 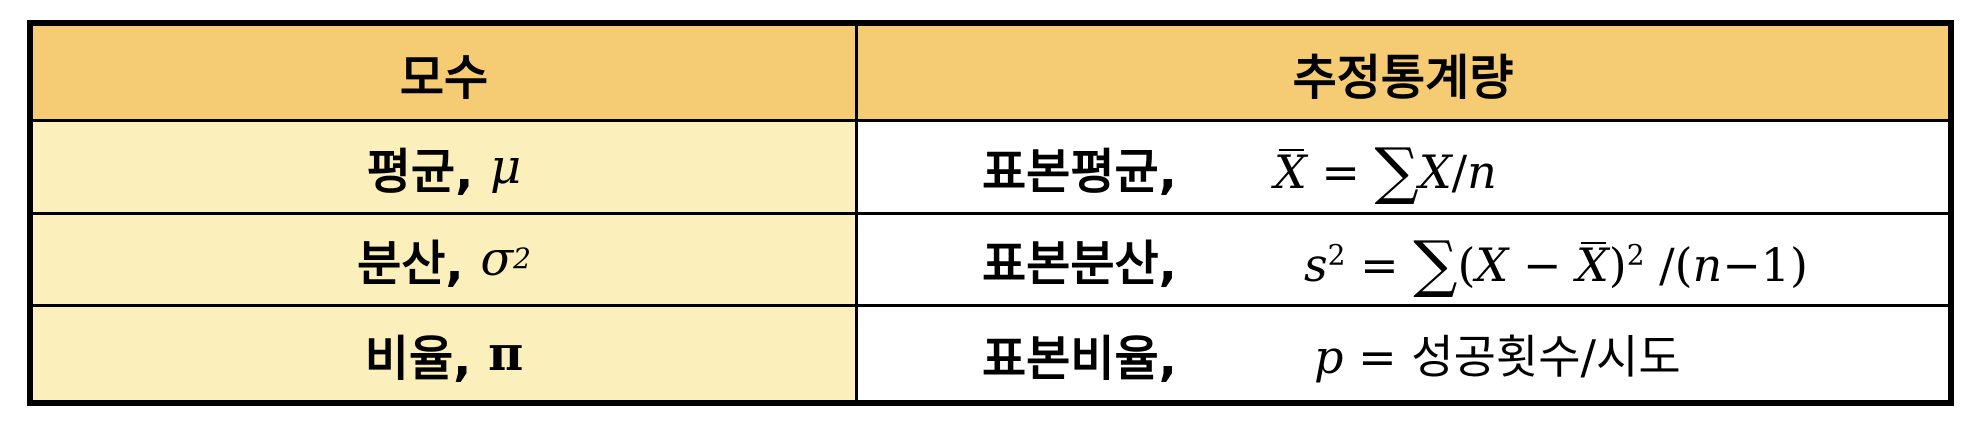 What do you see at coordinates (1403, 77) in the screenshot?
I see `header-estimator-label: 추정통계량` at bounding box center [1403, 77].